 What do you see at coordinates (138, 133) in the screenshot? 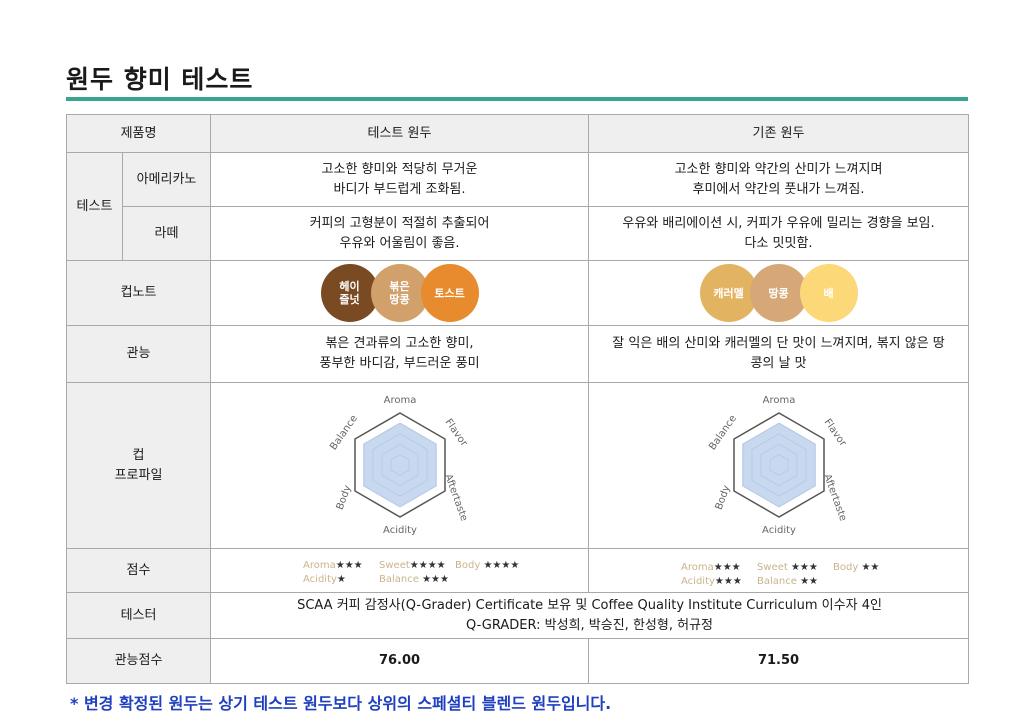
I see `header-product: 제품명` at bounding box center [138, 133].